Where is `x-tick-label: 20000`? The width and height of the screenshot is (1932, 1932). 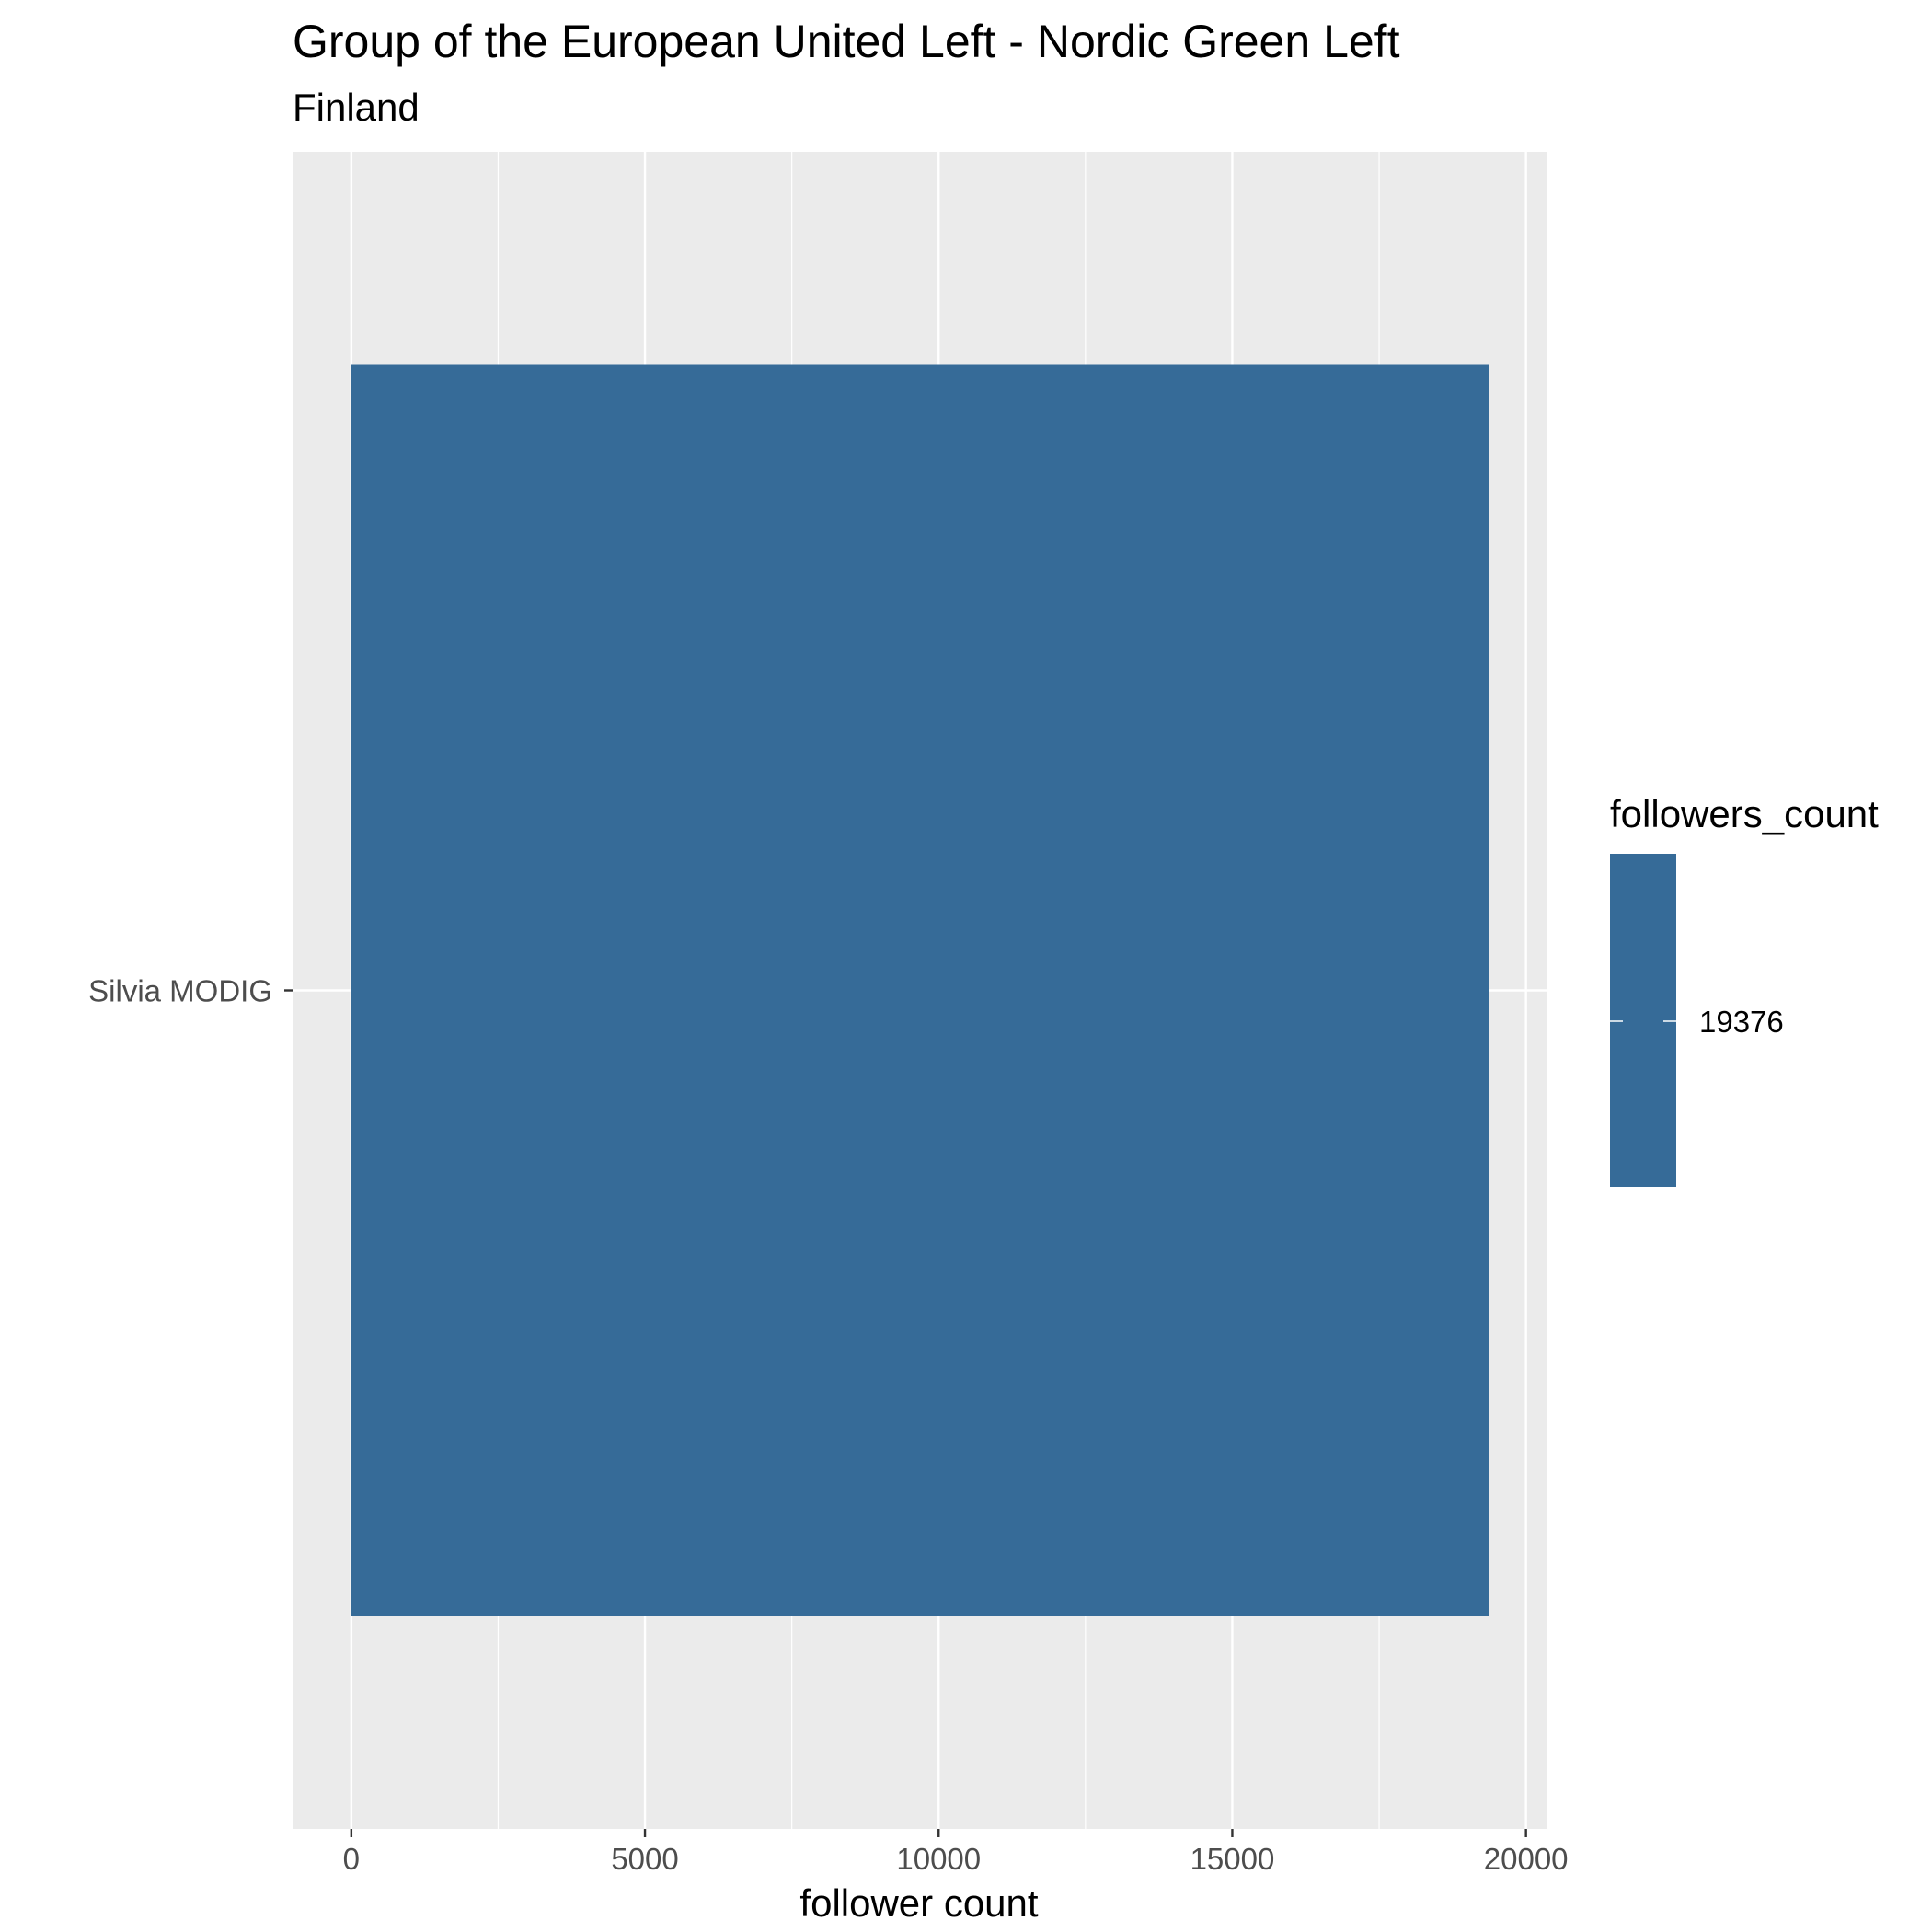
x-tick-label: 20000 is located at coordinates (1526, 1859).